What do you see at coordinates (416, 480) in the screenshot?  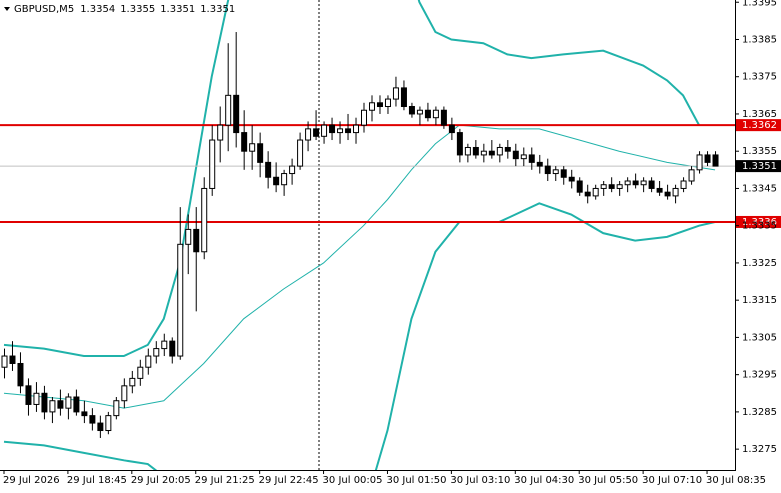 I see `x-tick-label: 30 Jul 01:50` at bounding box center [416, 480].